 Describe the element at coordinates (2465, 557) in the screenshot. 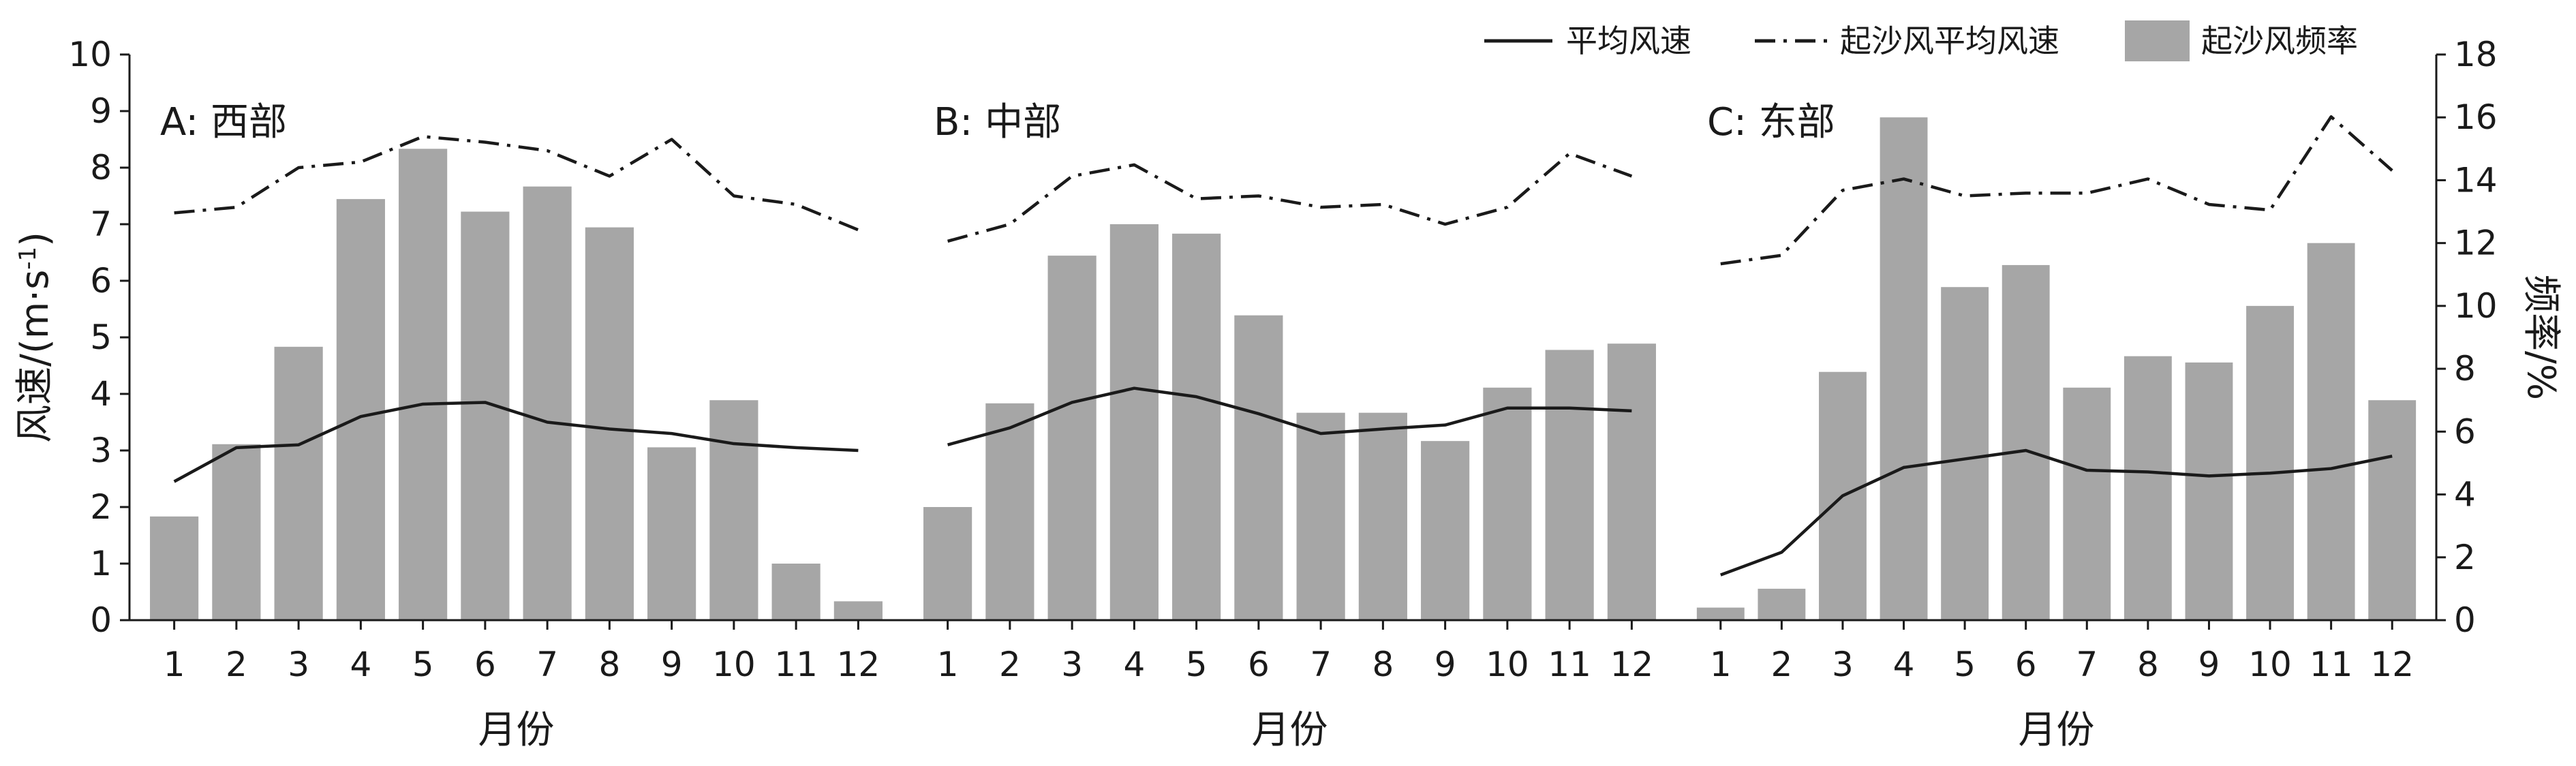

I see `right-y-tick-label: 2` at that location.